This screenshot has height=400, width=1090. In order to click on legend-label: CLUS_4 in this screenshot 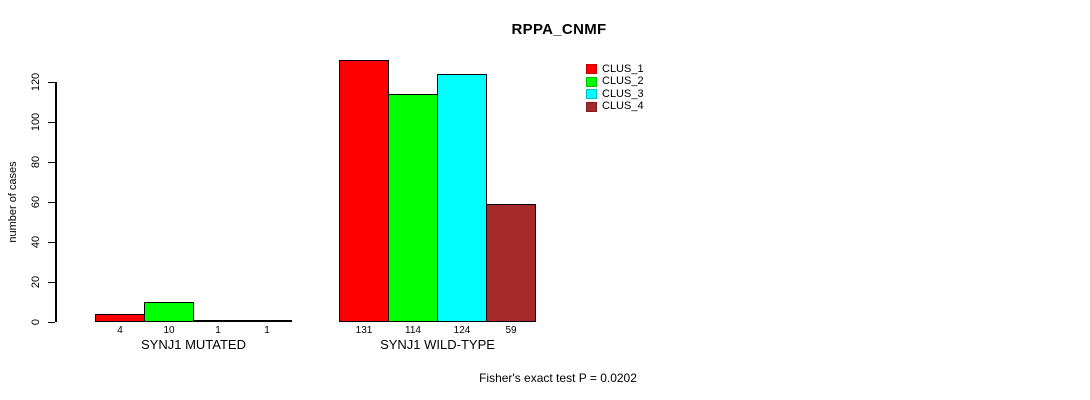, I will do `click(623, 106)`.